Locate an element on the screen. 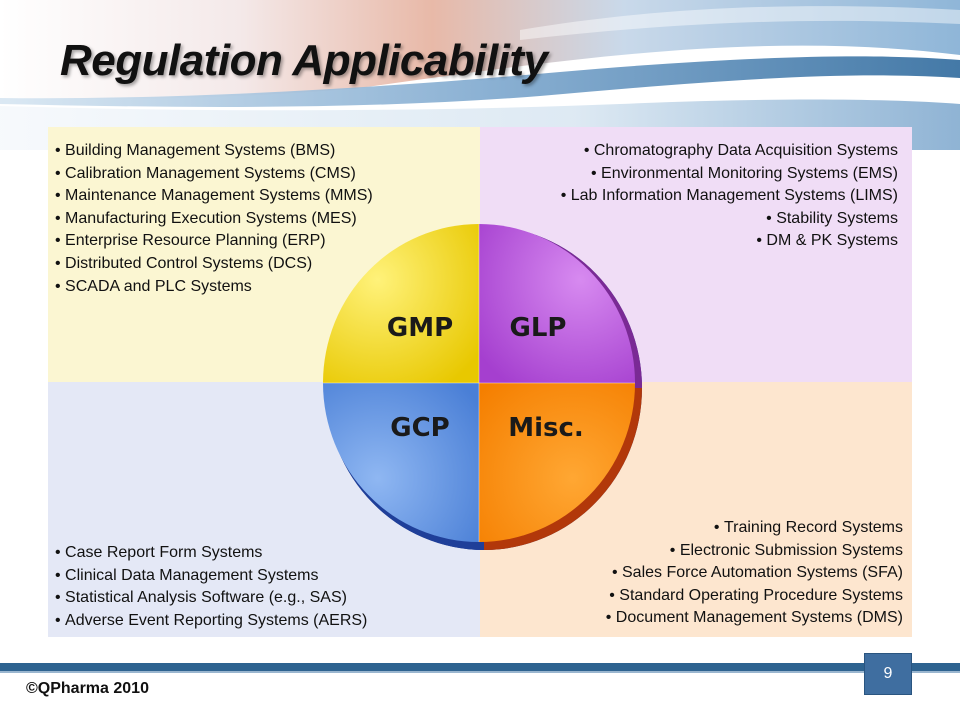 The width and height of the screenshot is (960, 720). list-item: Building Management Systems (BMS) is located at coordinates (214, 151).